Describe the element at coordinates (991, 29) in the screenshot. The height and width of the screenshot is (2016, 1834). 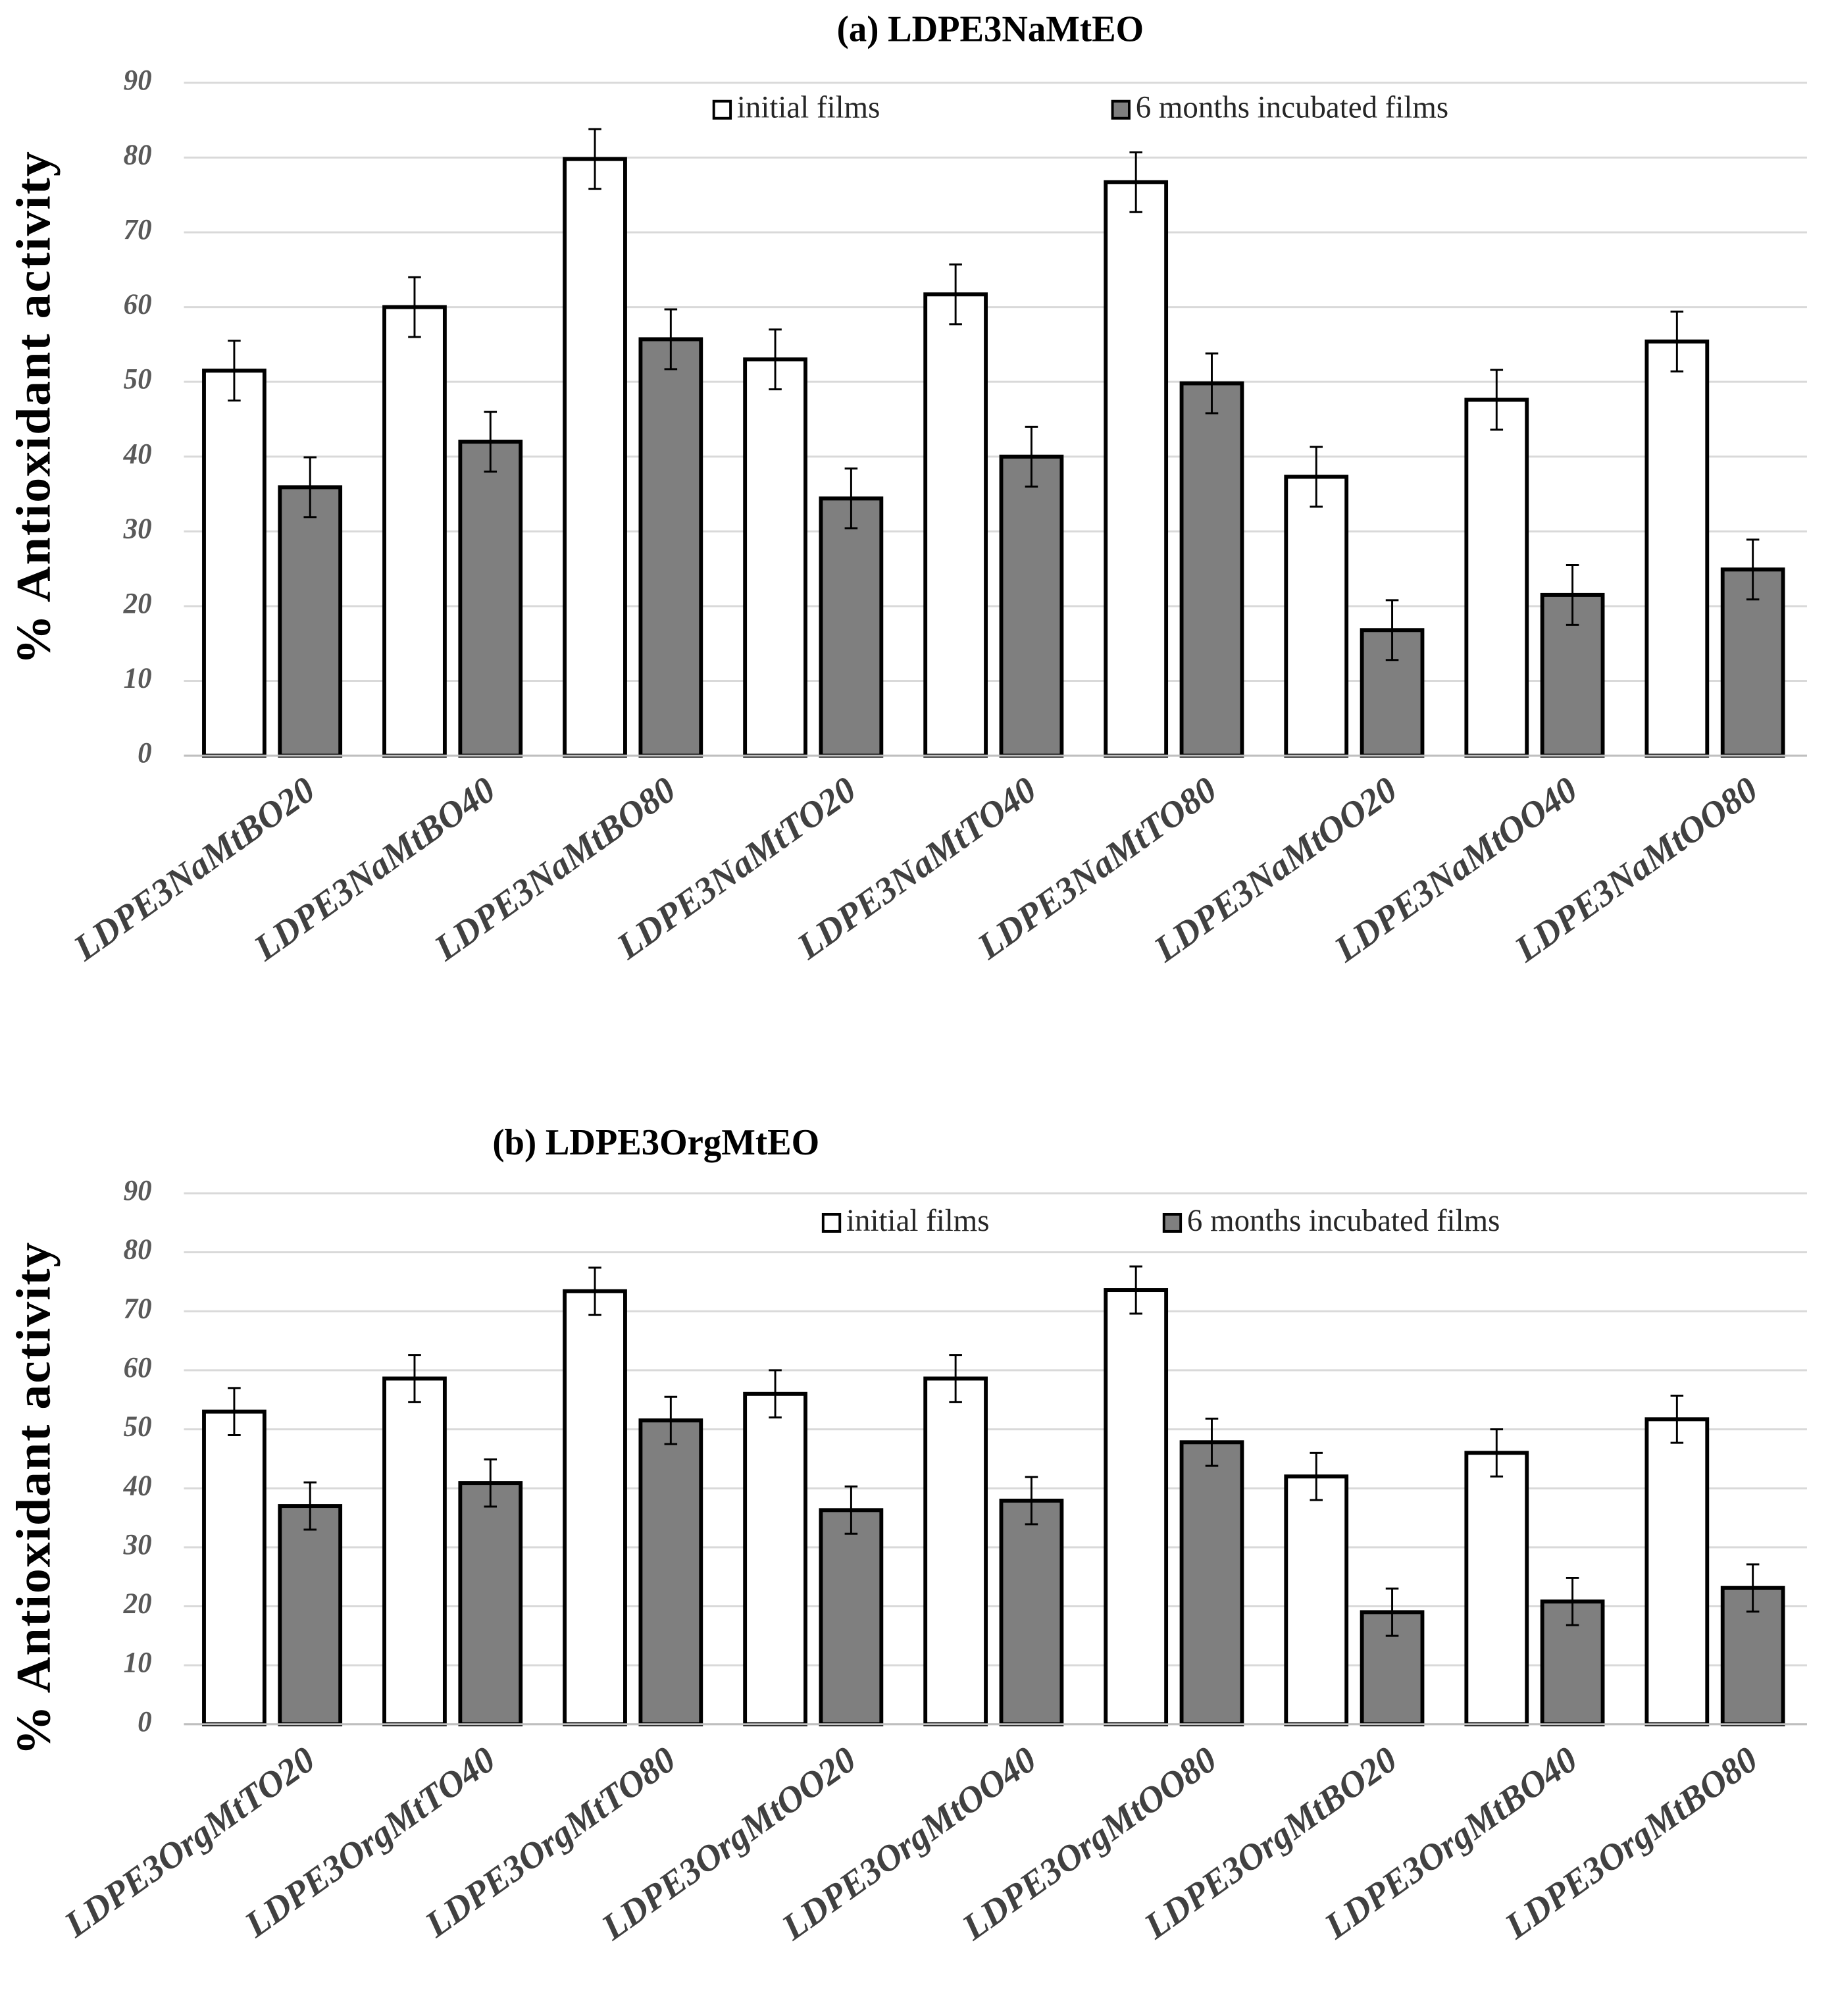
I see `chart-title: (a) LDPE3NaMtEO` at that location.